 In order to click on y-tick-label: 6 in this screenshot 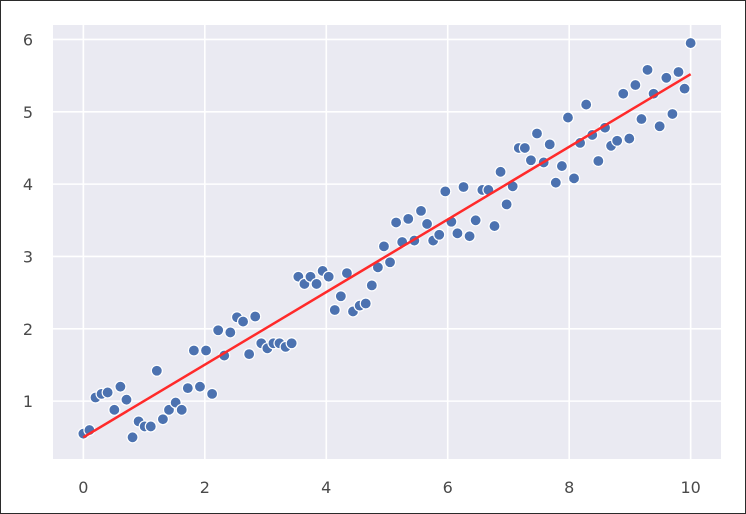, I will do `click(28, 39)`.